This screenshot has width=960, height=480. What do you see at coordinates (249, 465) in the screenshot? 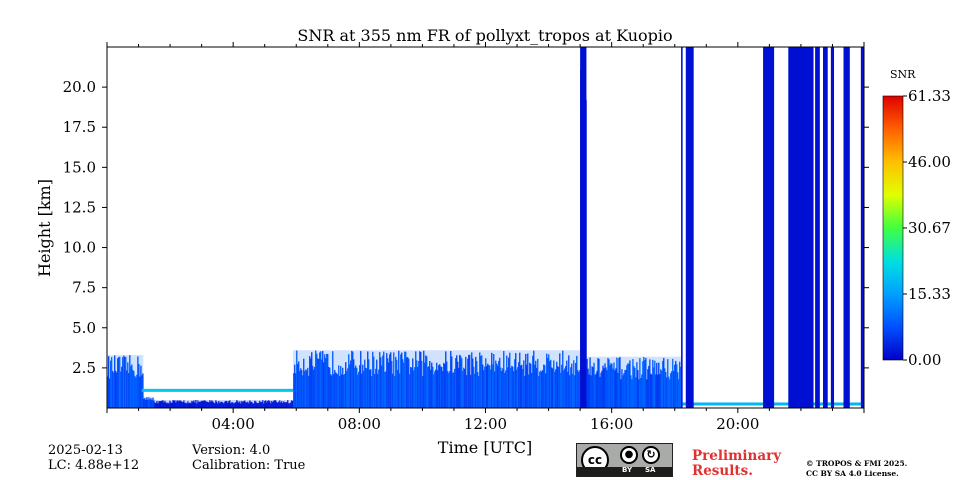
I see `footer-calibration: Calibration: True` at bounding box center [249, 465].